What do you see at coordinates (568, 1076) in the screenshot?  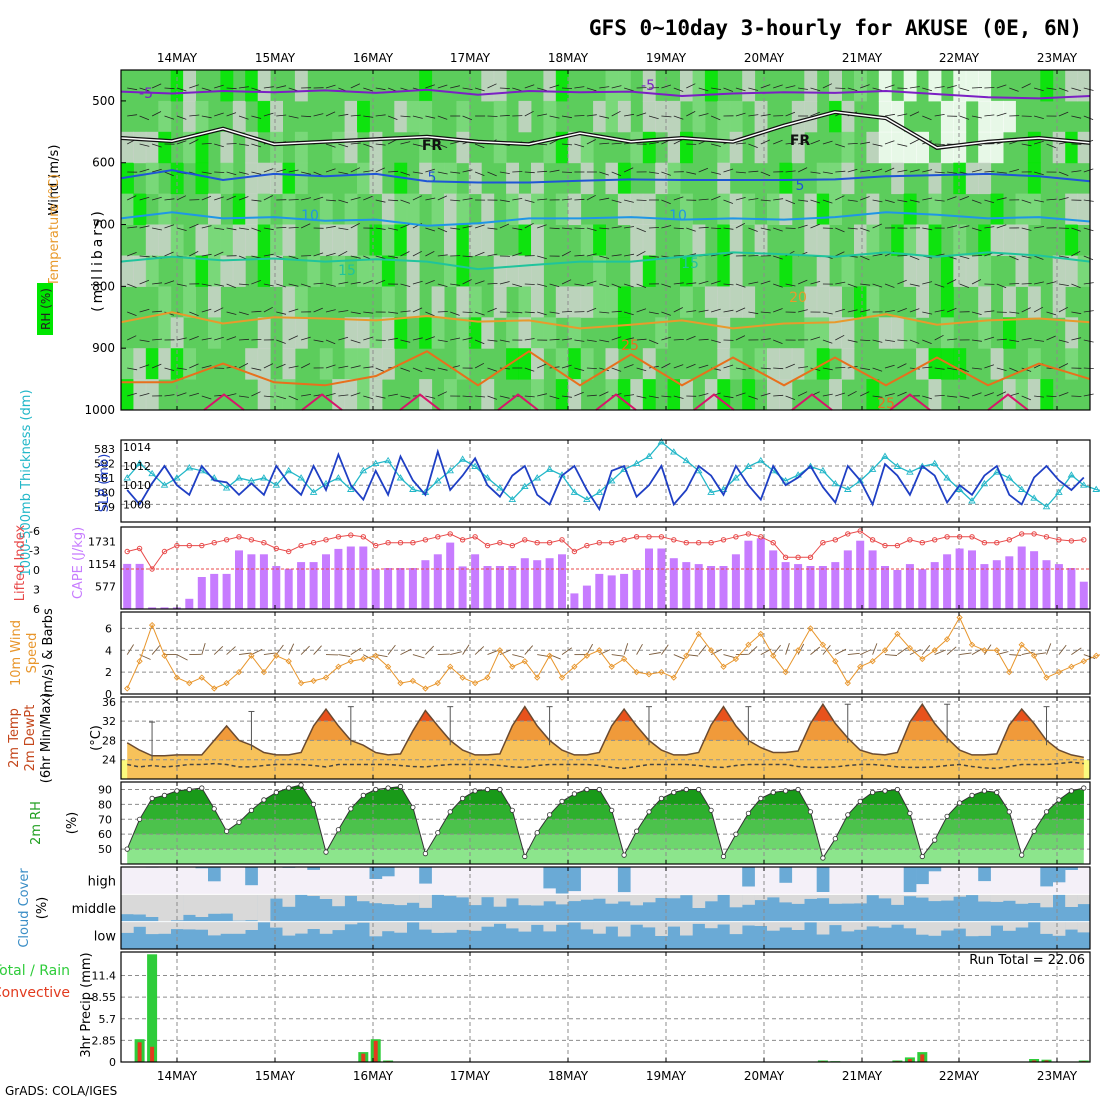 I see `date-tick-label: 18MAY` at bounding box center [568, 1076].